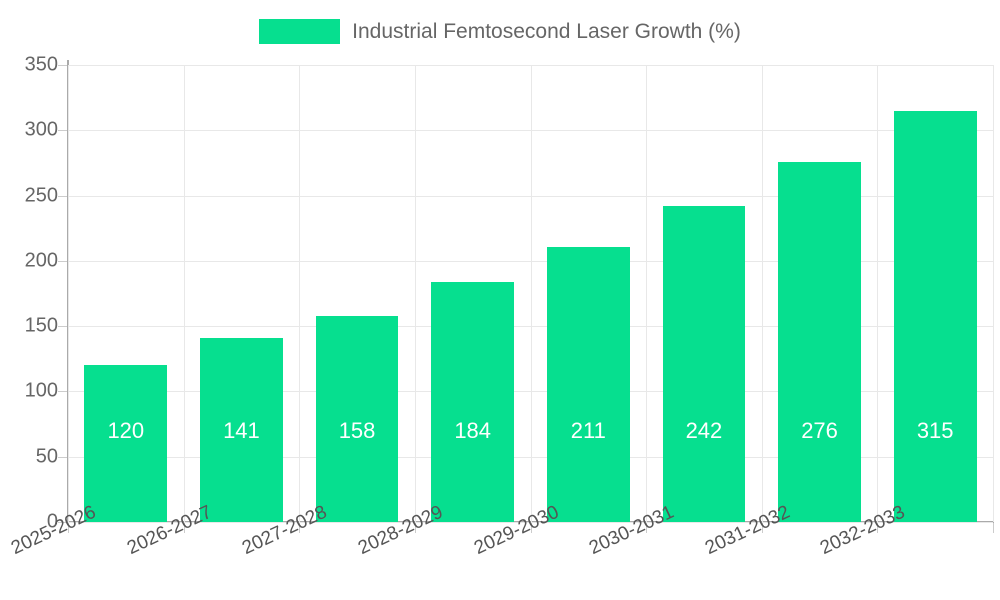  What do you see at coordinates (41, 64) in the screenshot?
I see `y-axis-tick-label: 350` at bounding box center [41, 64].